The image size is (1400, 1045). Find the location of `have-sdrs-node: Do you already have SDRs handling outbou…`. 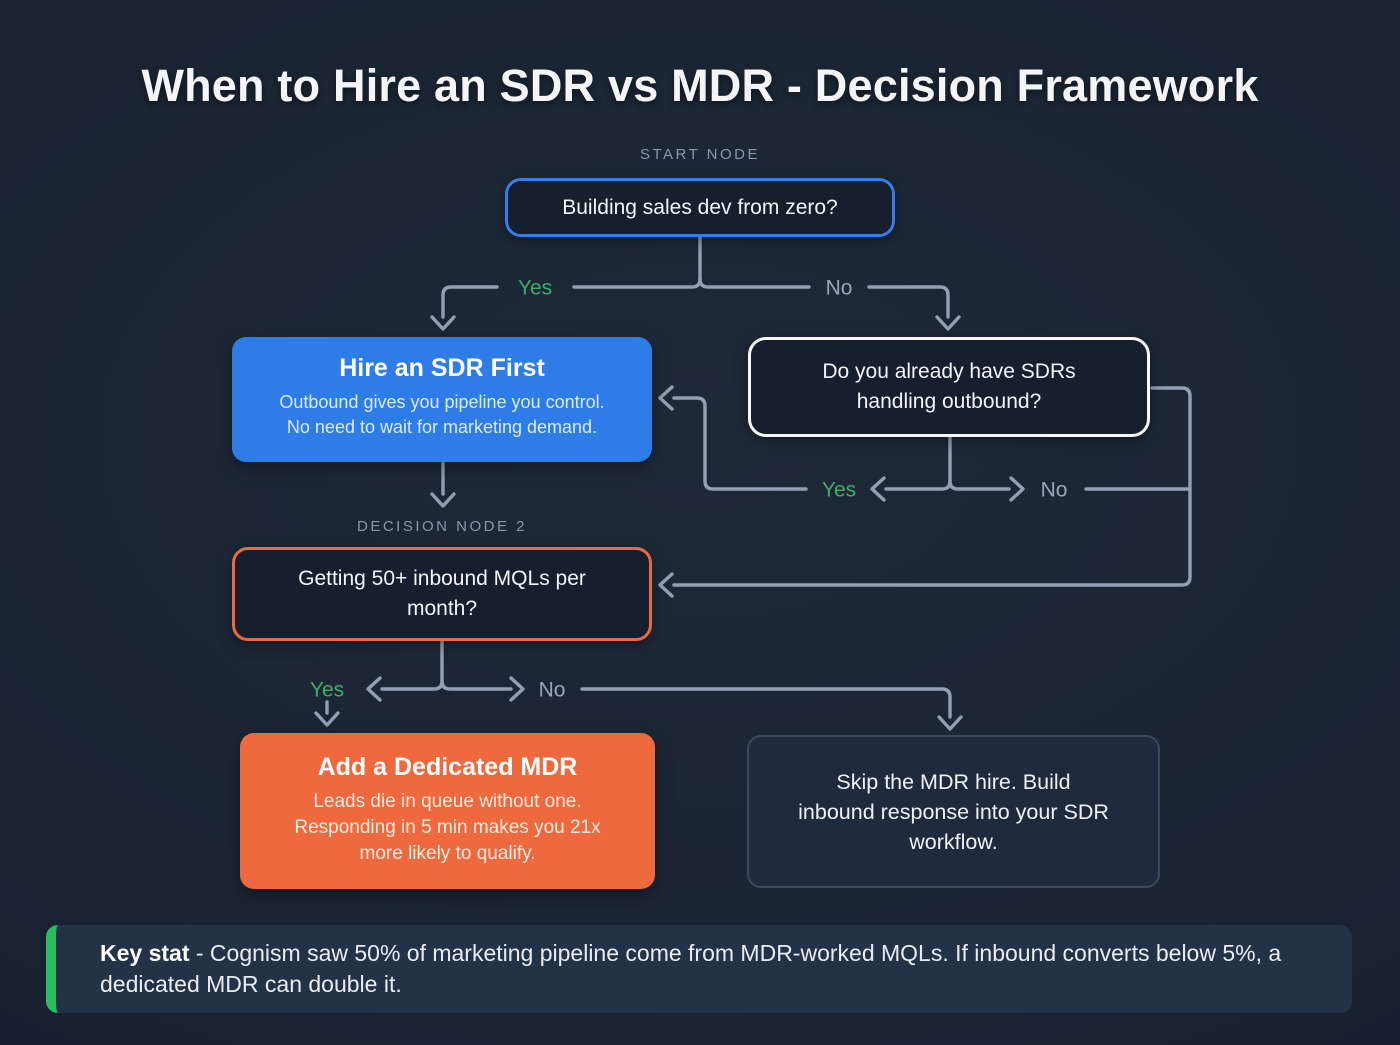

have-sdrs-node: Do you already have SDRs handling outbou… is located at coordinates (949, 387).